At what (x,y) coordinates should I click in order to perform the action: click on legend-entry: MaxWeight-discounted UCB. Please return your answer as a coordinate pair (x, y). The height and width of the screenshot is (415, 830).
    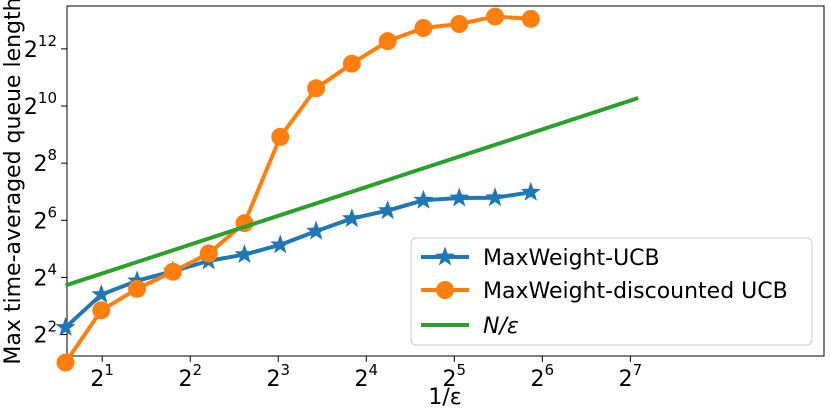
    Looking at the image, I should click on (604, 291).